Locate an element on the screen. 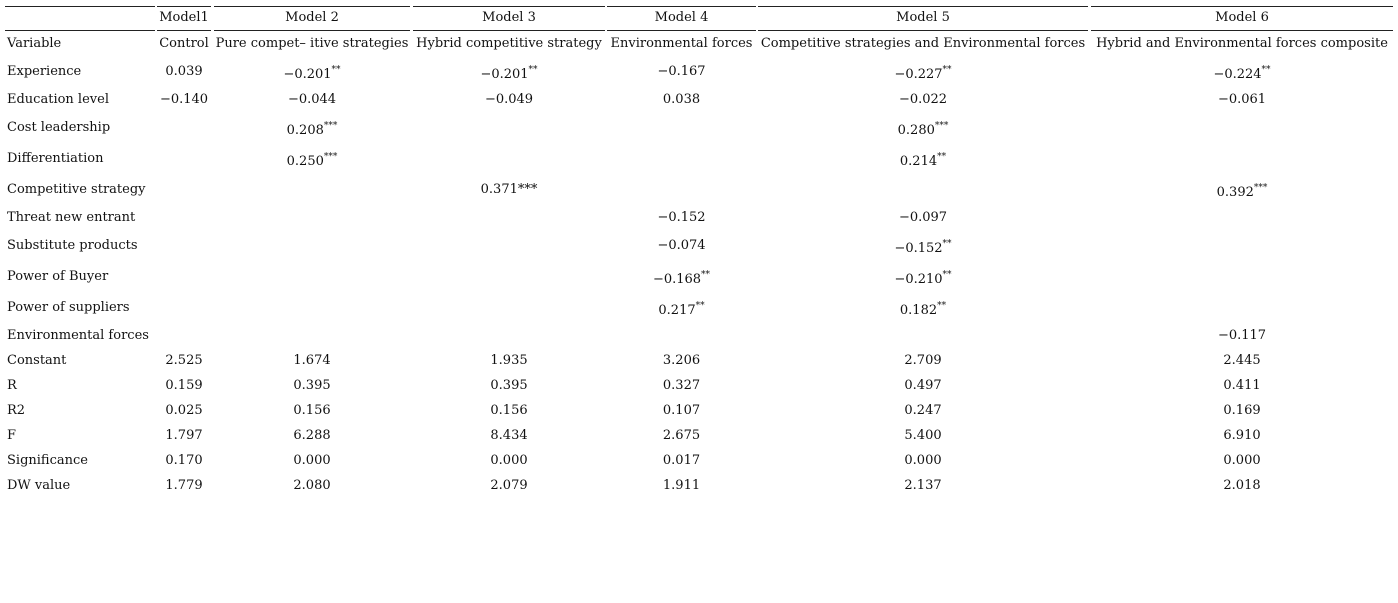  table-cell: 0.327 is located at coordinates (681, 385).